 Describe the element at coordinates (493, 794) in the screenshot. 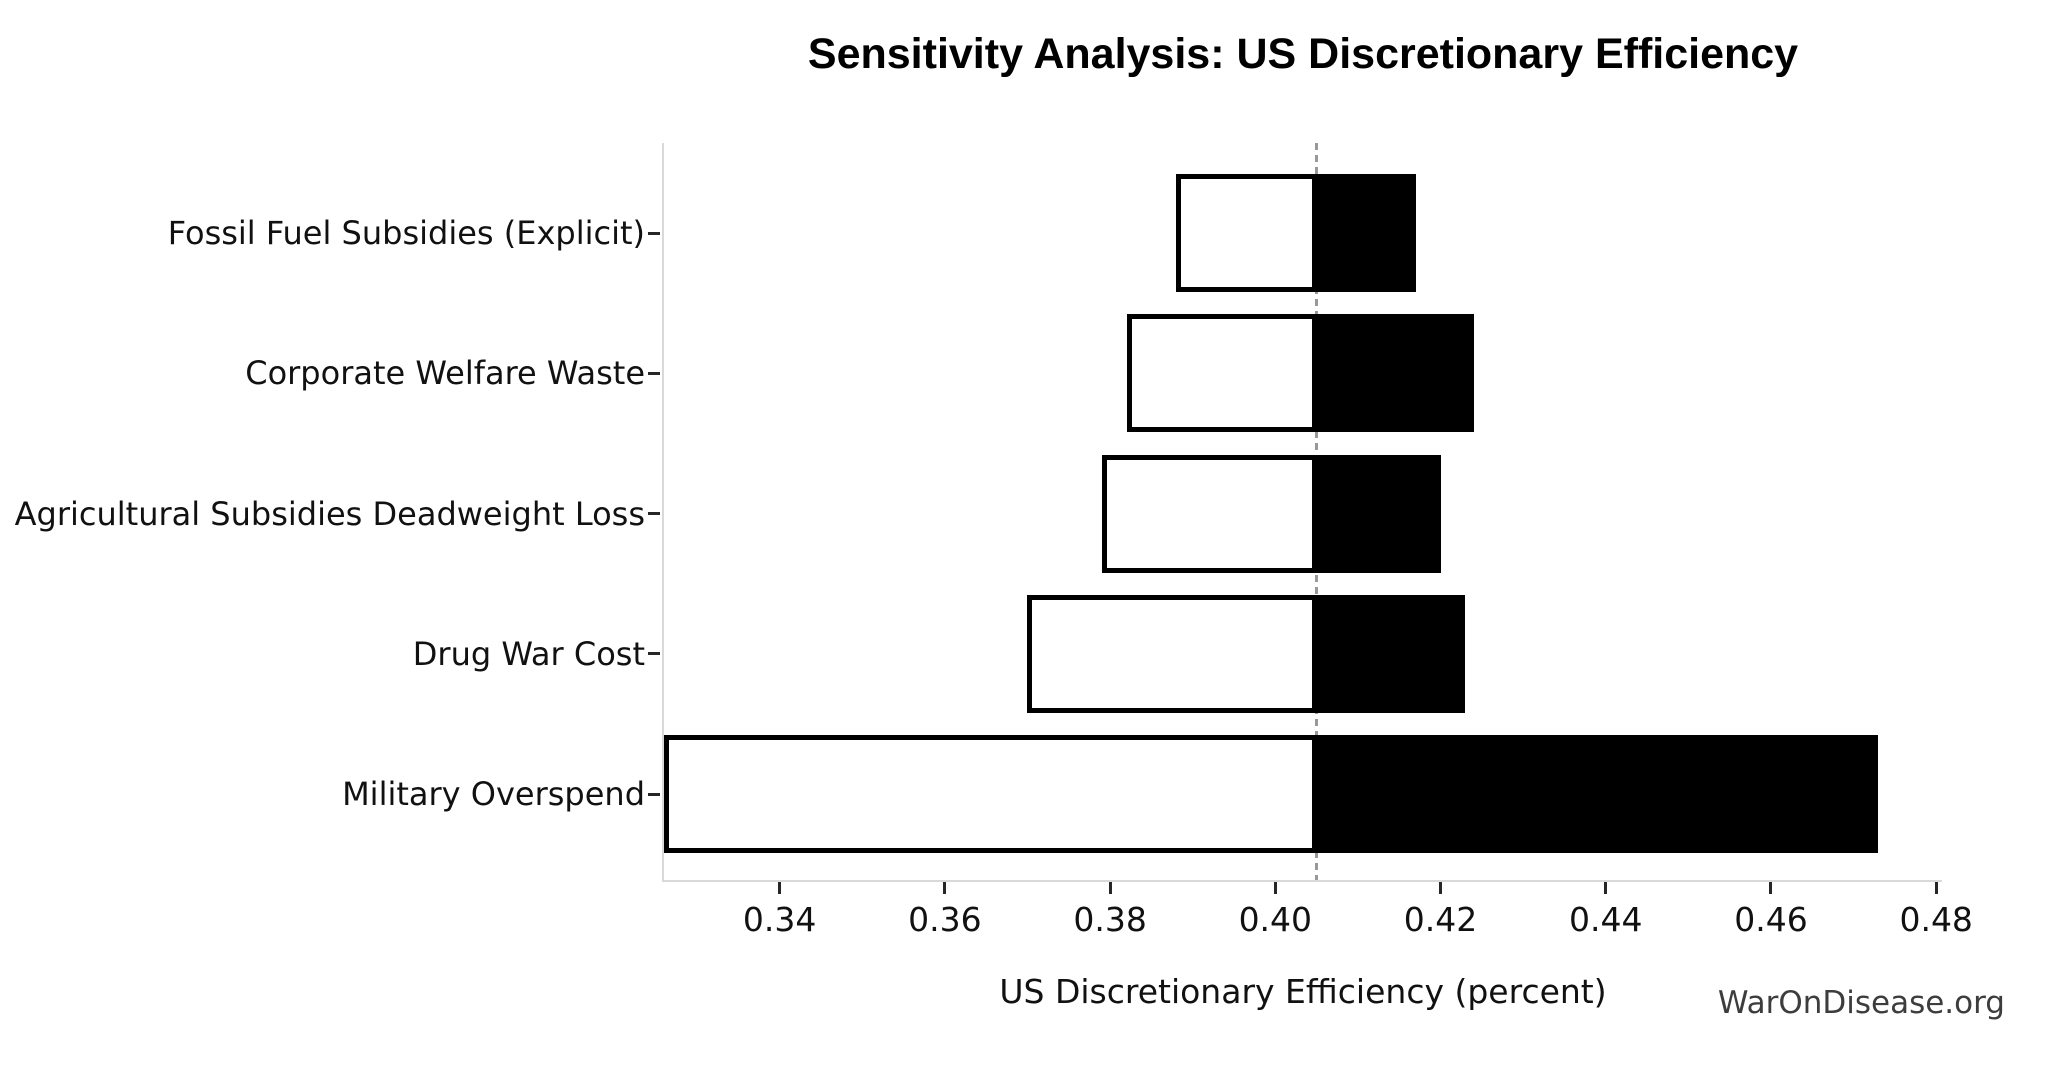

I see `y-tick-label: Military Overspend` at that location.